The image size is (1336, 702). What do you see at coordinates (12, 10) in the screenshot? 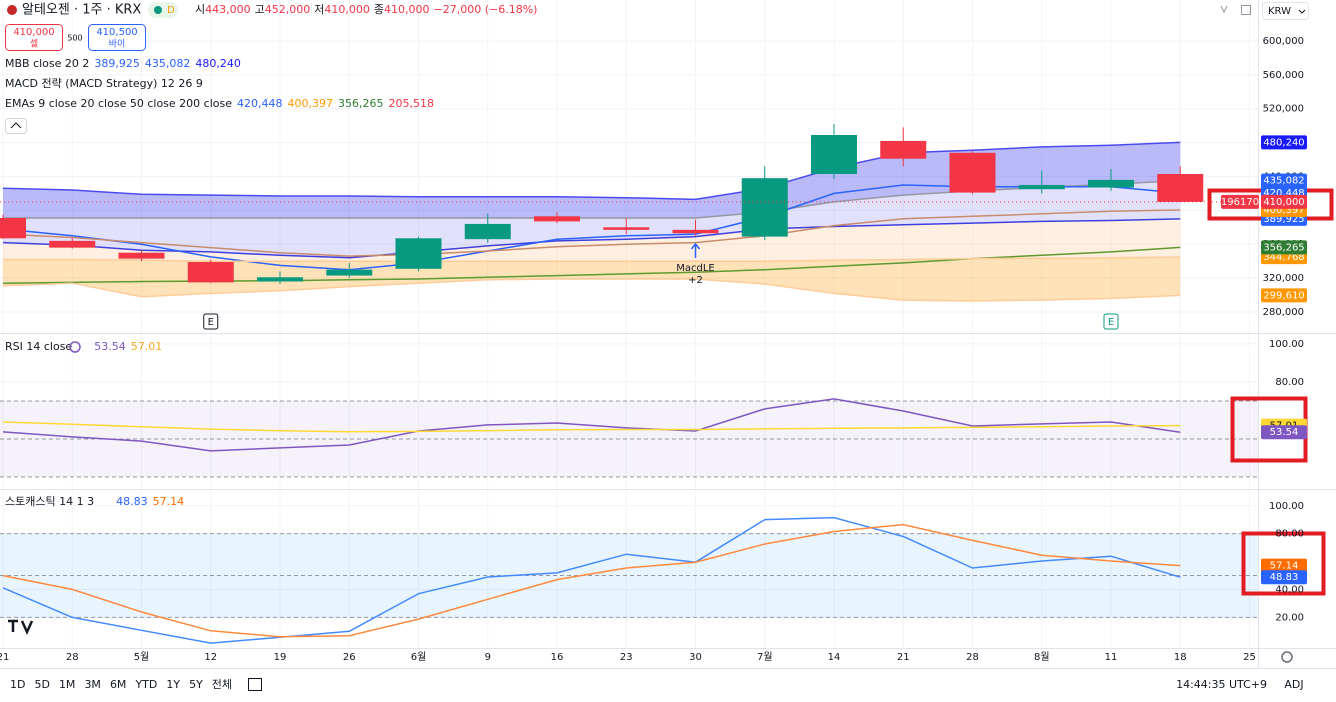
I see `symbol-logo` at bounding box center [12, 10].